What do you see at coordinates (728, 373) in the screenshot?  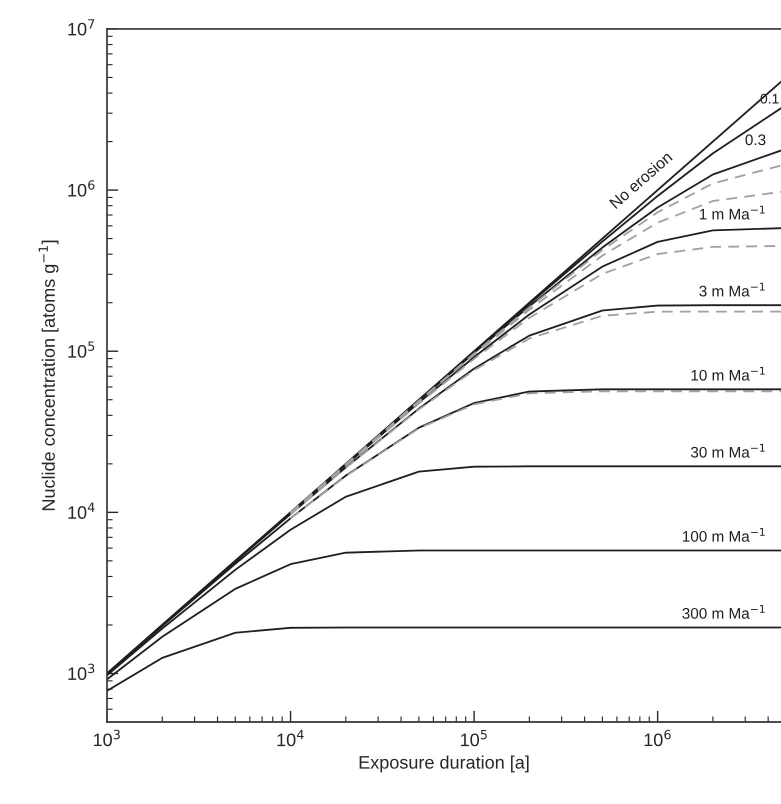 I see `annotation: 10 m Ma$^{−1}$` at bounding box center [728, 373].